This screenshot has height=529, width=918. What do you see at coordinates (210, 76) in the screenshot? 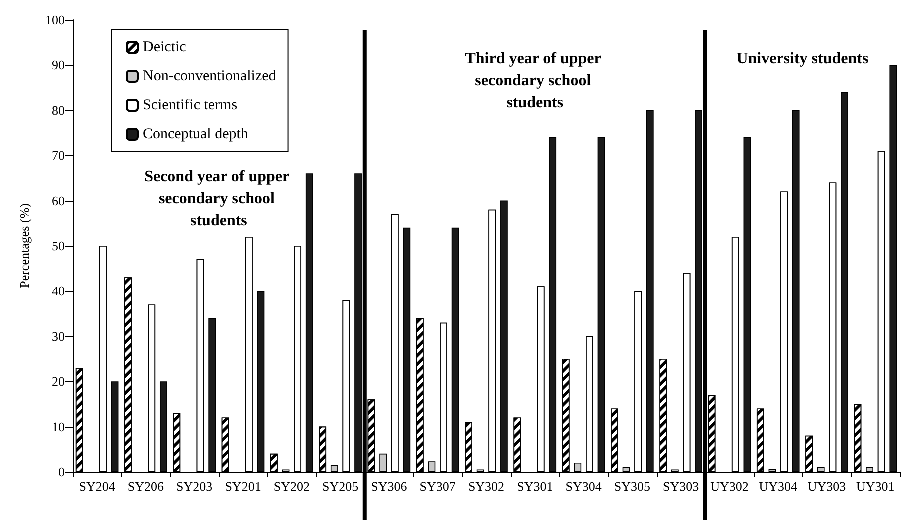
I see `legend-label: Non-conventionalized` at bounding box center [210, 76].